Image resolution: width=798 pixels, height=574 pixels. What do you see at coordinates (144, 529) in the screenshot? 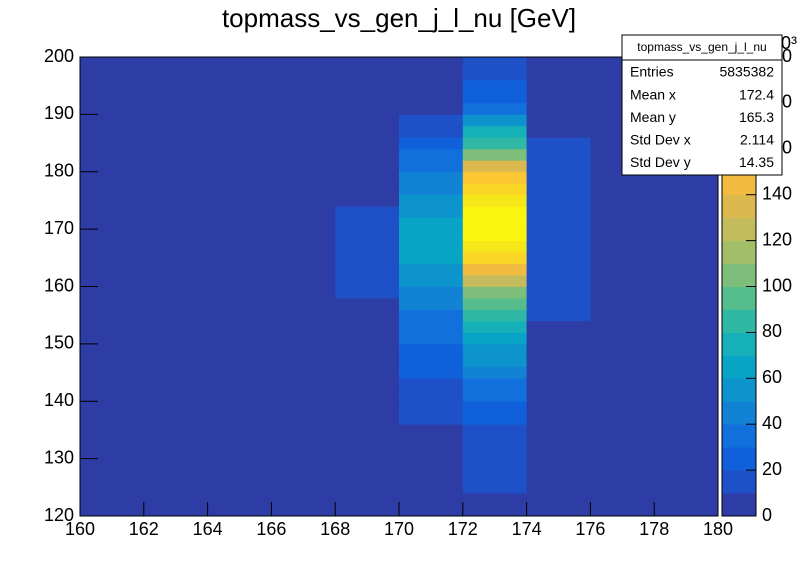
I see `x-tick-label: 162` at bounding box center [144, 529].